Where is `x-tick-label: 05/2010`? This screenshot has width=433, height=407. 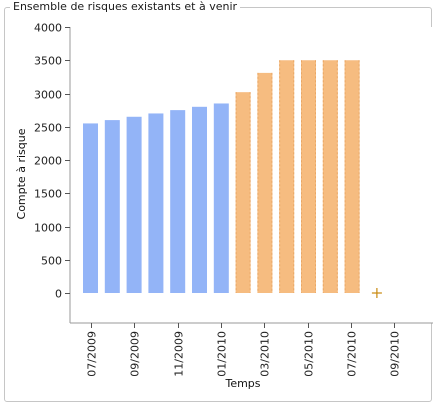
x-tick-label: 05/2010 is located at coordinates (309, 354).